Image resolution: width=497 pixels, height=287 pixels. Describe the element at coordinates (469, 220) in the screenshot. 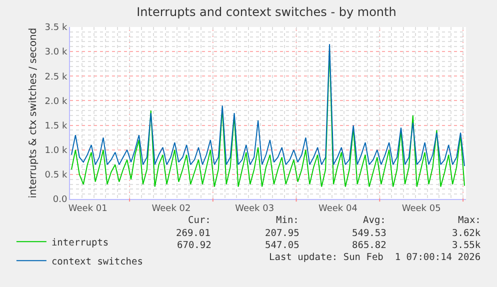

I see `text: Max:` at that location.